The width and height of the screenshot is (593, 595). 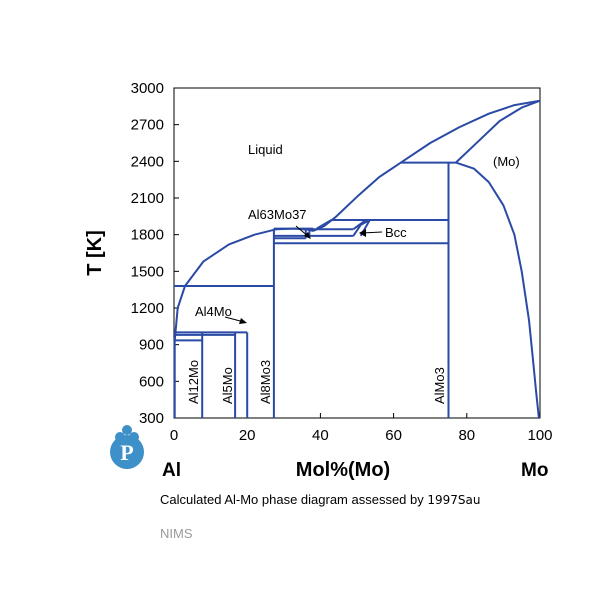 What do you see at coordinates (539, 435) in the screenshot?
I see `x-tick-label: 100` at bounding box center [539, 435].